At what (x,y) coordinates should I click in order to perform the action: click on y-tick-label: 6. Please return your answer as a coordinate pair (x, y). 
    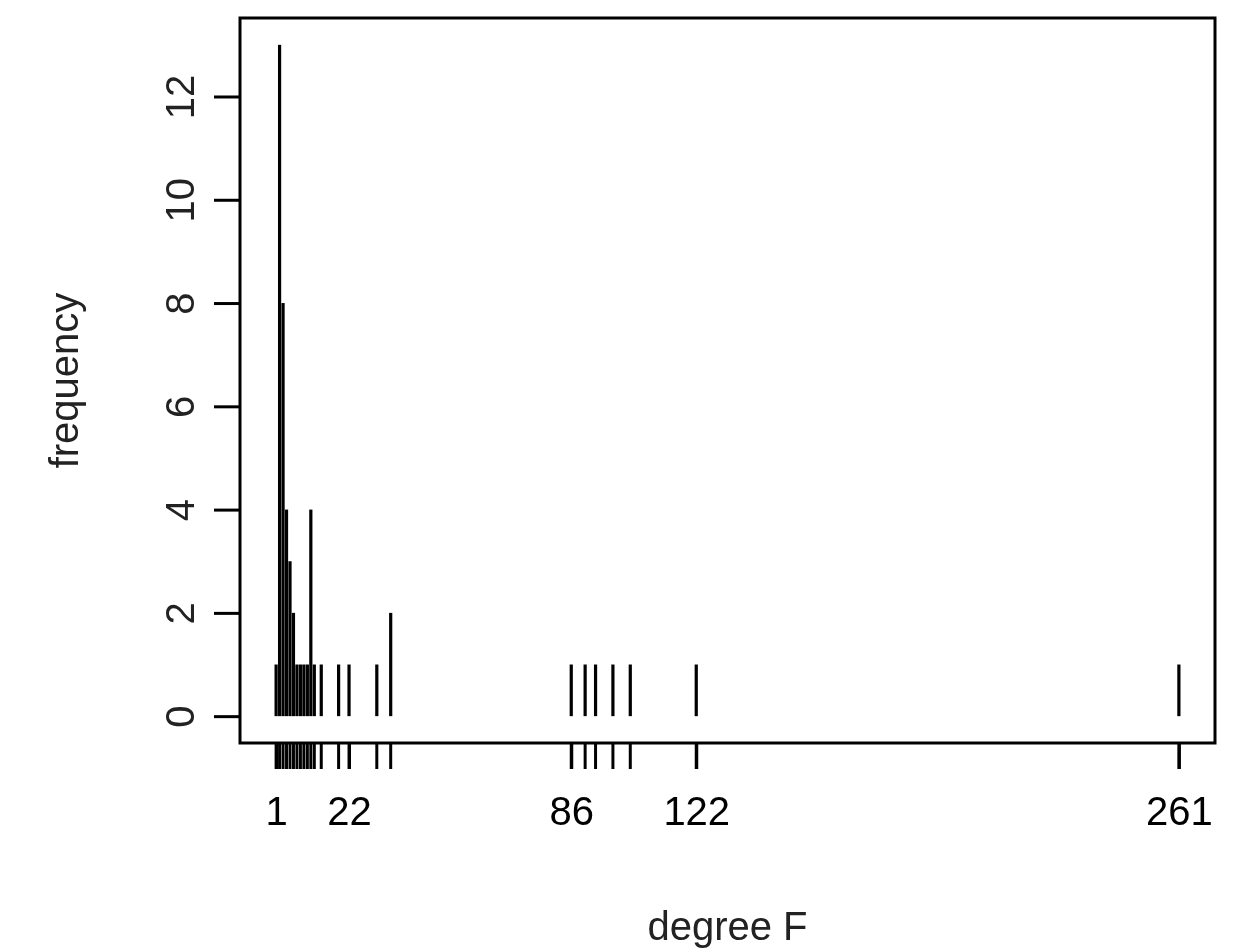
    Looking at the image, I should click on (180, 406).